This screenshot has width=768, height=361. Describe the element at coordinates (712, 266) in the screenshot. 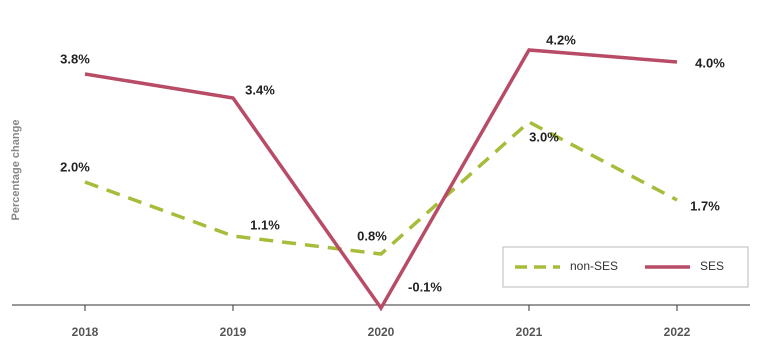

I see `legend-label: SES` at that location.